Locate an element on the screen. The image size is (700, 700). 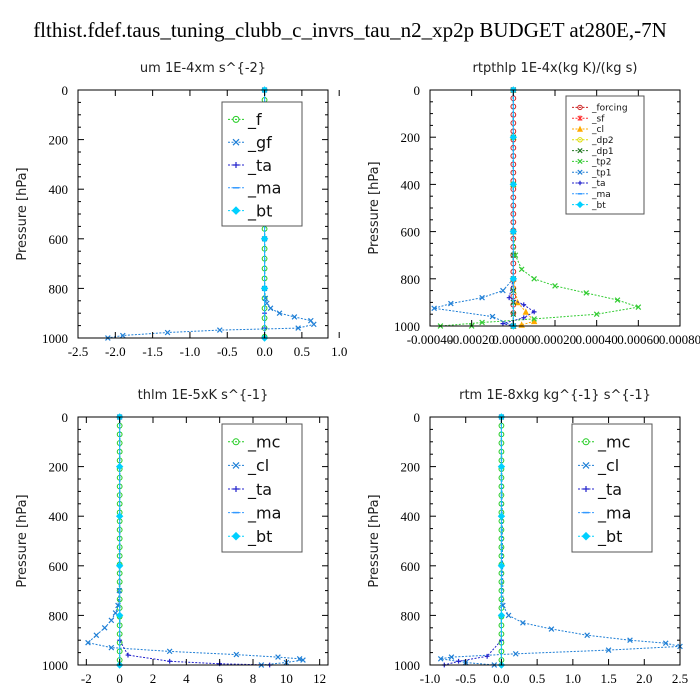
legend-entry: _cl is located at coordinates (588, 130).